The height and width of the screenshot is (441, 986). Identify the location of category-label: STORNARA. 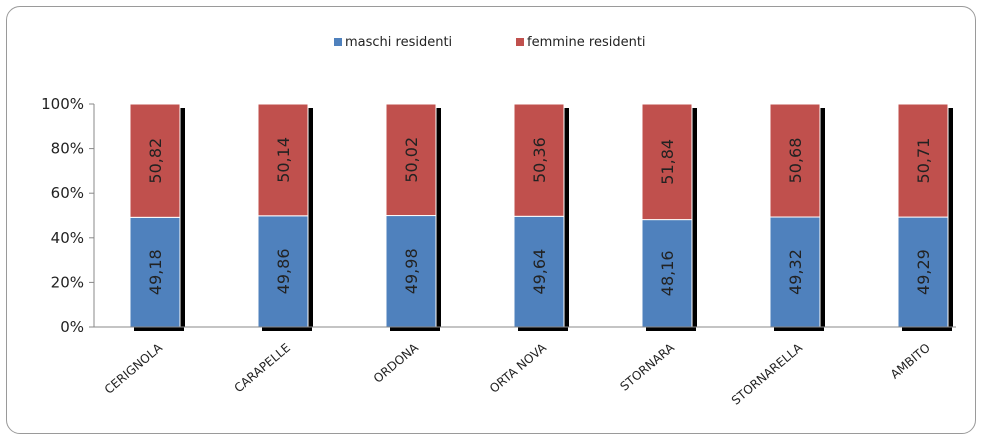
(647, 367).